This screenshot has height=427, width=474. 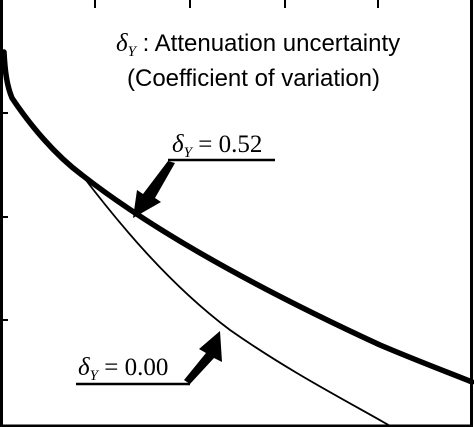 I want to click on chart-title-line1: δY : Attenuation uncertainty, so click(x=258, y=45).